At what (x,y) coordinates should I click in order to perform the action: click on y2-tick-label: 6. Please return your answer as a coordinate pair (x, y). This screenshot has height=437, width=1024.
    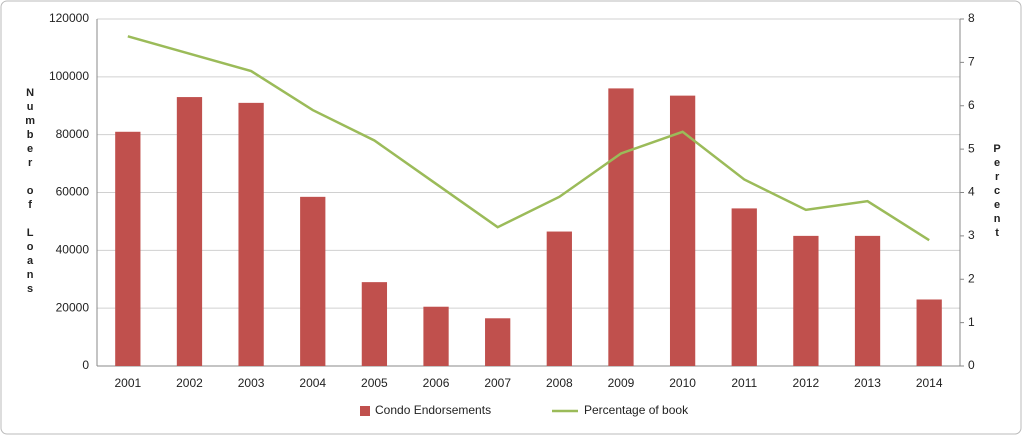
    Looking at the image, I should click on (971, 105).